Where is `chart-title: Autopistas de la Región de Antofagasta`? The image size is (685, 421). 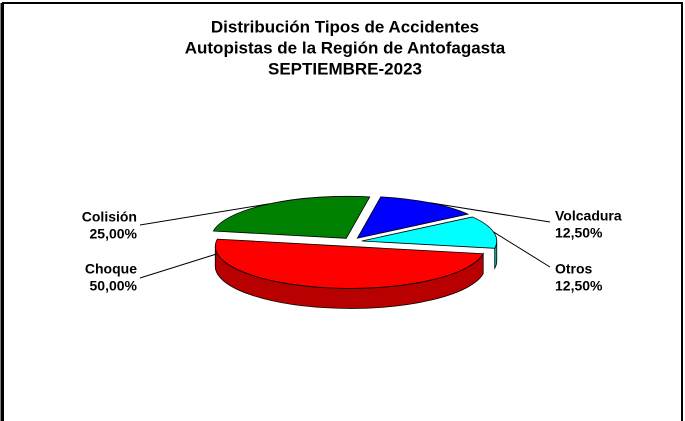 chart-title: Autopistas de la Región de Antofagasta is located at coordinates (345, 47).